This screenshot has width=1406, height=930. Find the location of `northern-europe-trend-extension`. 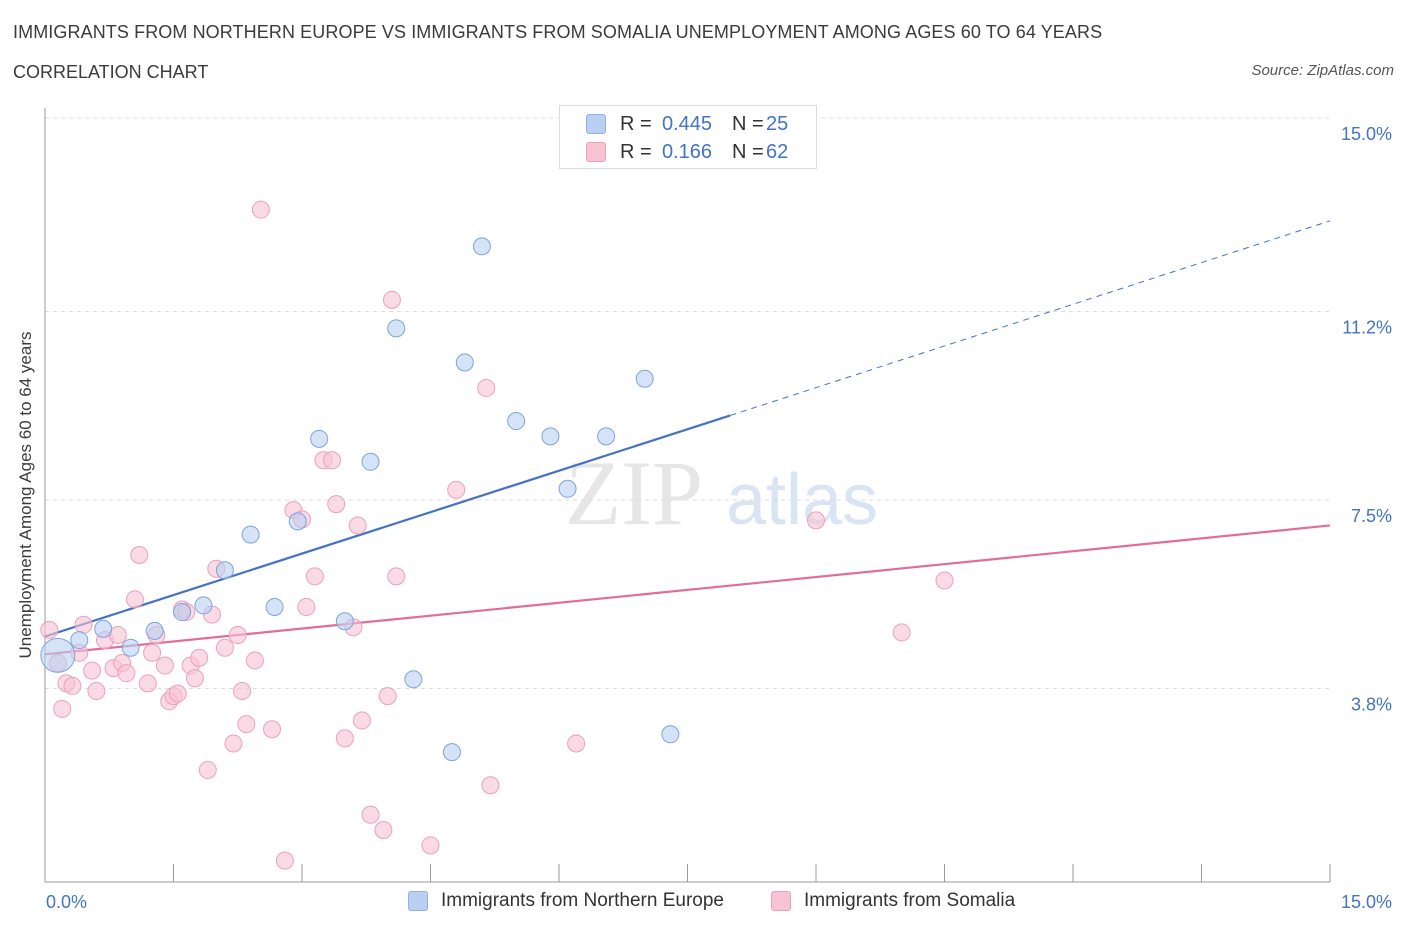

northern-europe-trend-extension is located at coordinates (1030, 318).